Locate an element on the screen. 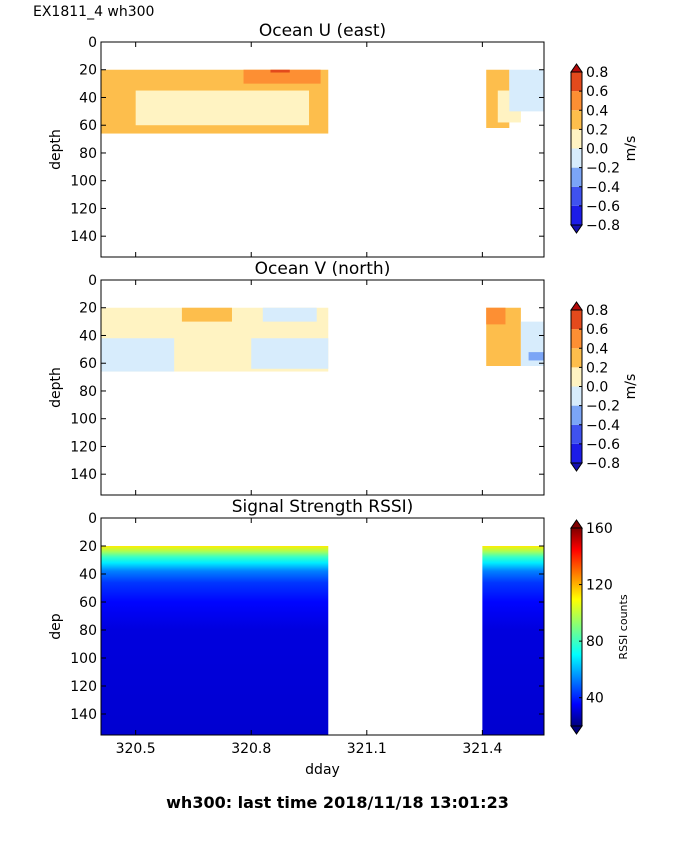 This screenshot has height=855, width=675. xtick-label: 321.4 is located at coordinates (482, 749).